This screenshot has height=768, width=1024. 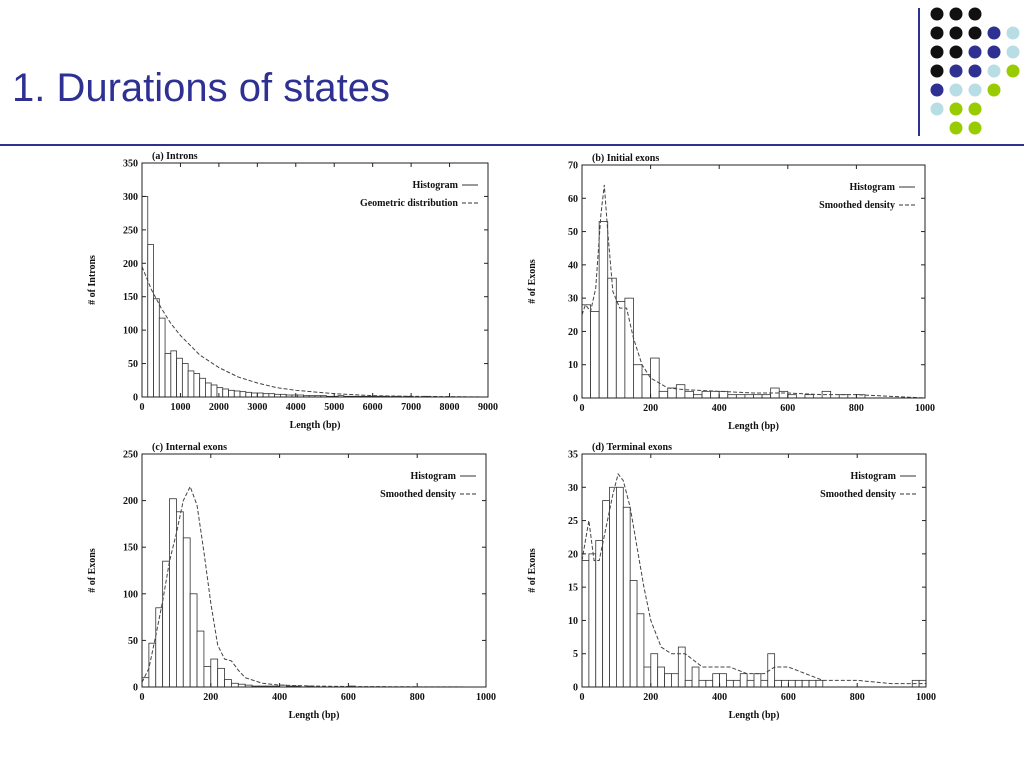 I want to click on y-tick-label: 250, so click(x=130, y=455).